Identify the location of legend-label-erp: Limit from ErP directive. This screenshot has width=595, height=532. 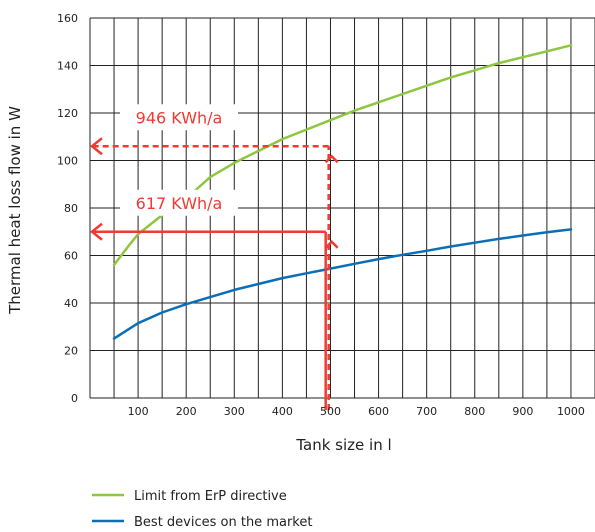
(210, 496).